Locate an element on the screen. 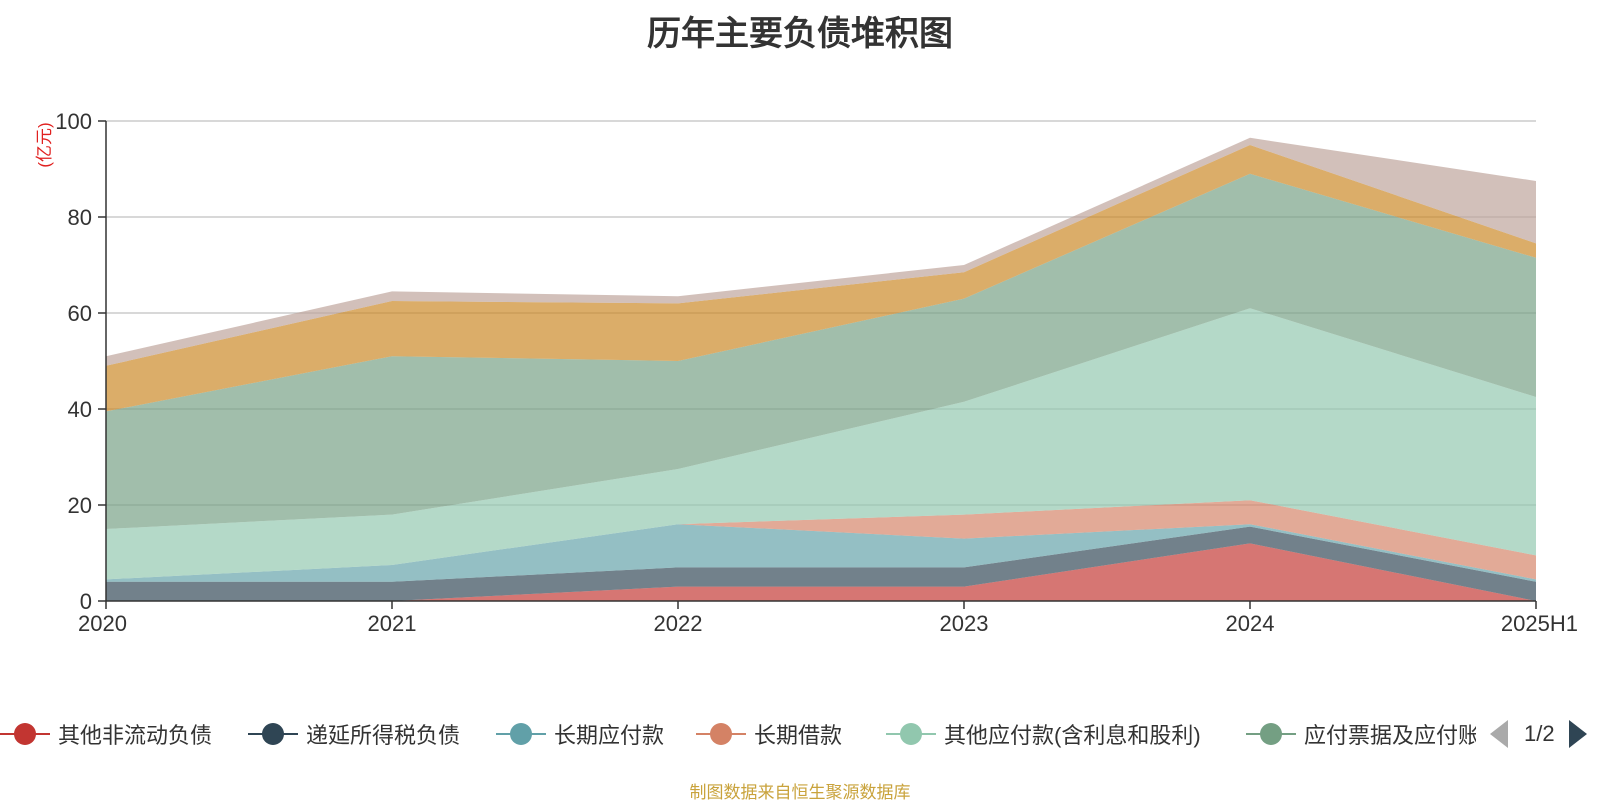 Image resolution: width=1600 pixels, height=803 pixels. legend-item-5: 应付票据及应付账款 is located at coordinates (1361, 734).